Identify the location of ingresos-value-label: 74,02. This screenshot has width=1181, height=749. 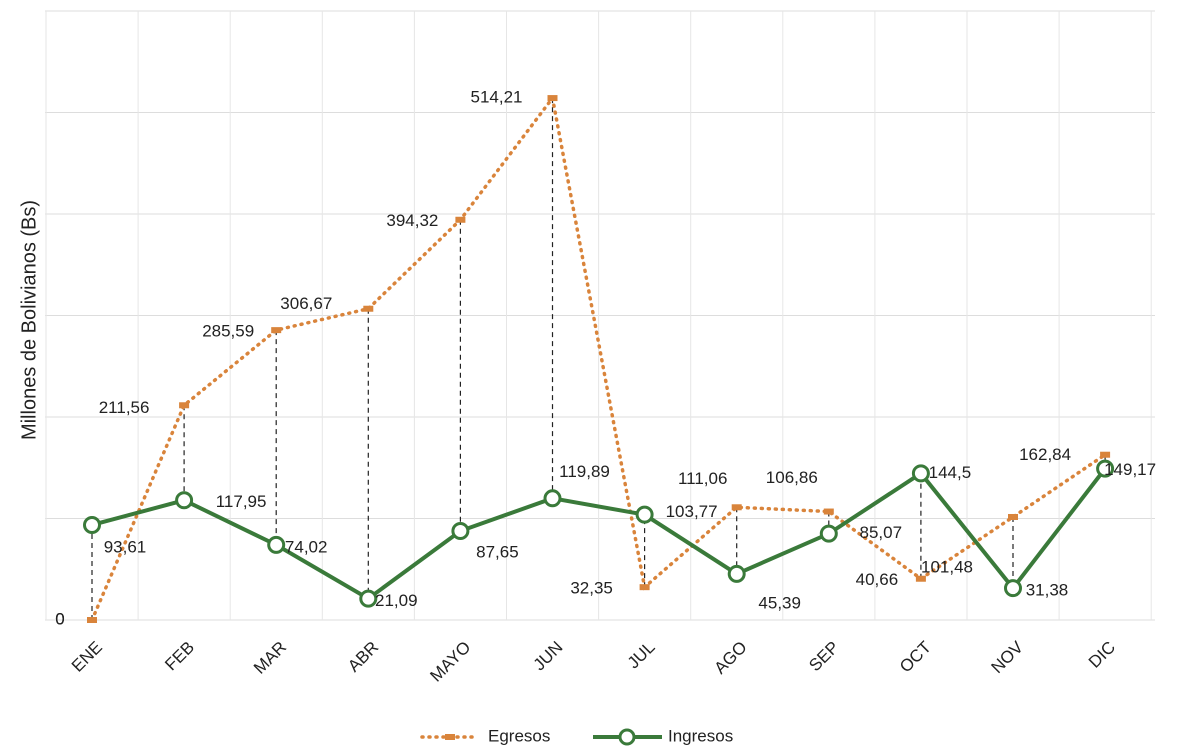
(306, 546).